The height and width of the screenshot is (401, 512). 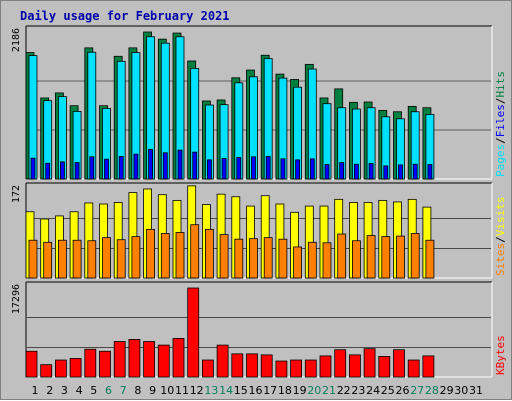 I want to click on x-tick-label: 29, so click(x=447, y=390).